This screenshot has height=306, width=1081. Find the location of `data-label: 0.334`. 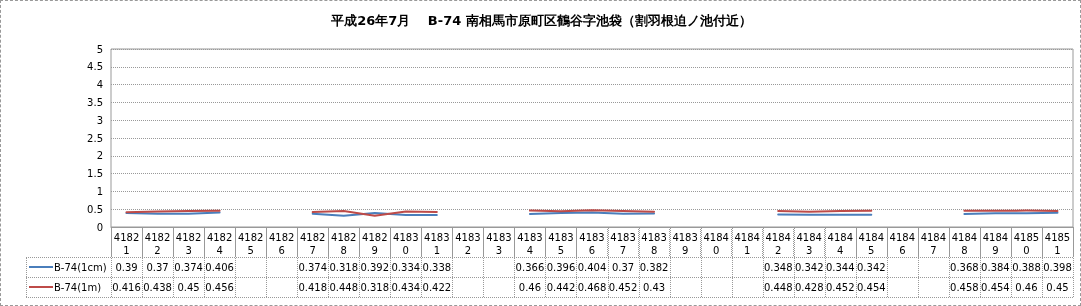

data-label: 0.334 is located at coordinates (406, 267).